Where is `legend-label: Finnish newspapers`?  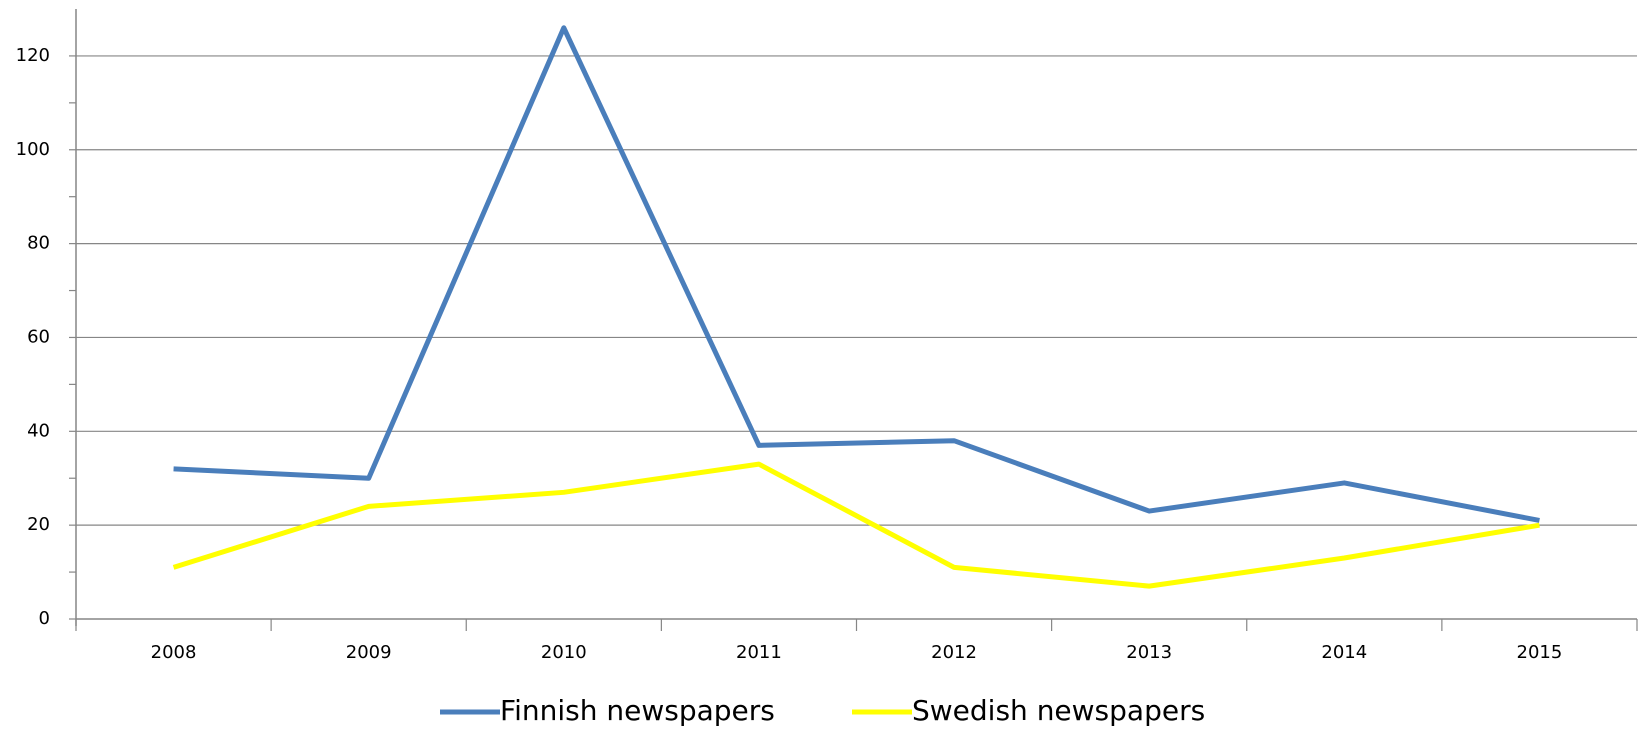 legend-label: Finnish newspapers is located at coordinates (637, 710).